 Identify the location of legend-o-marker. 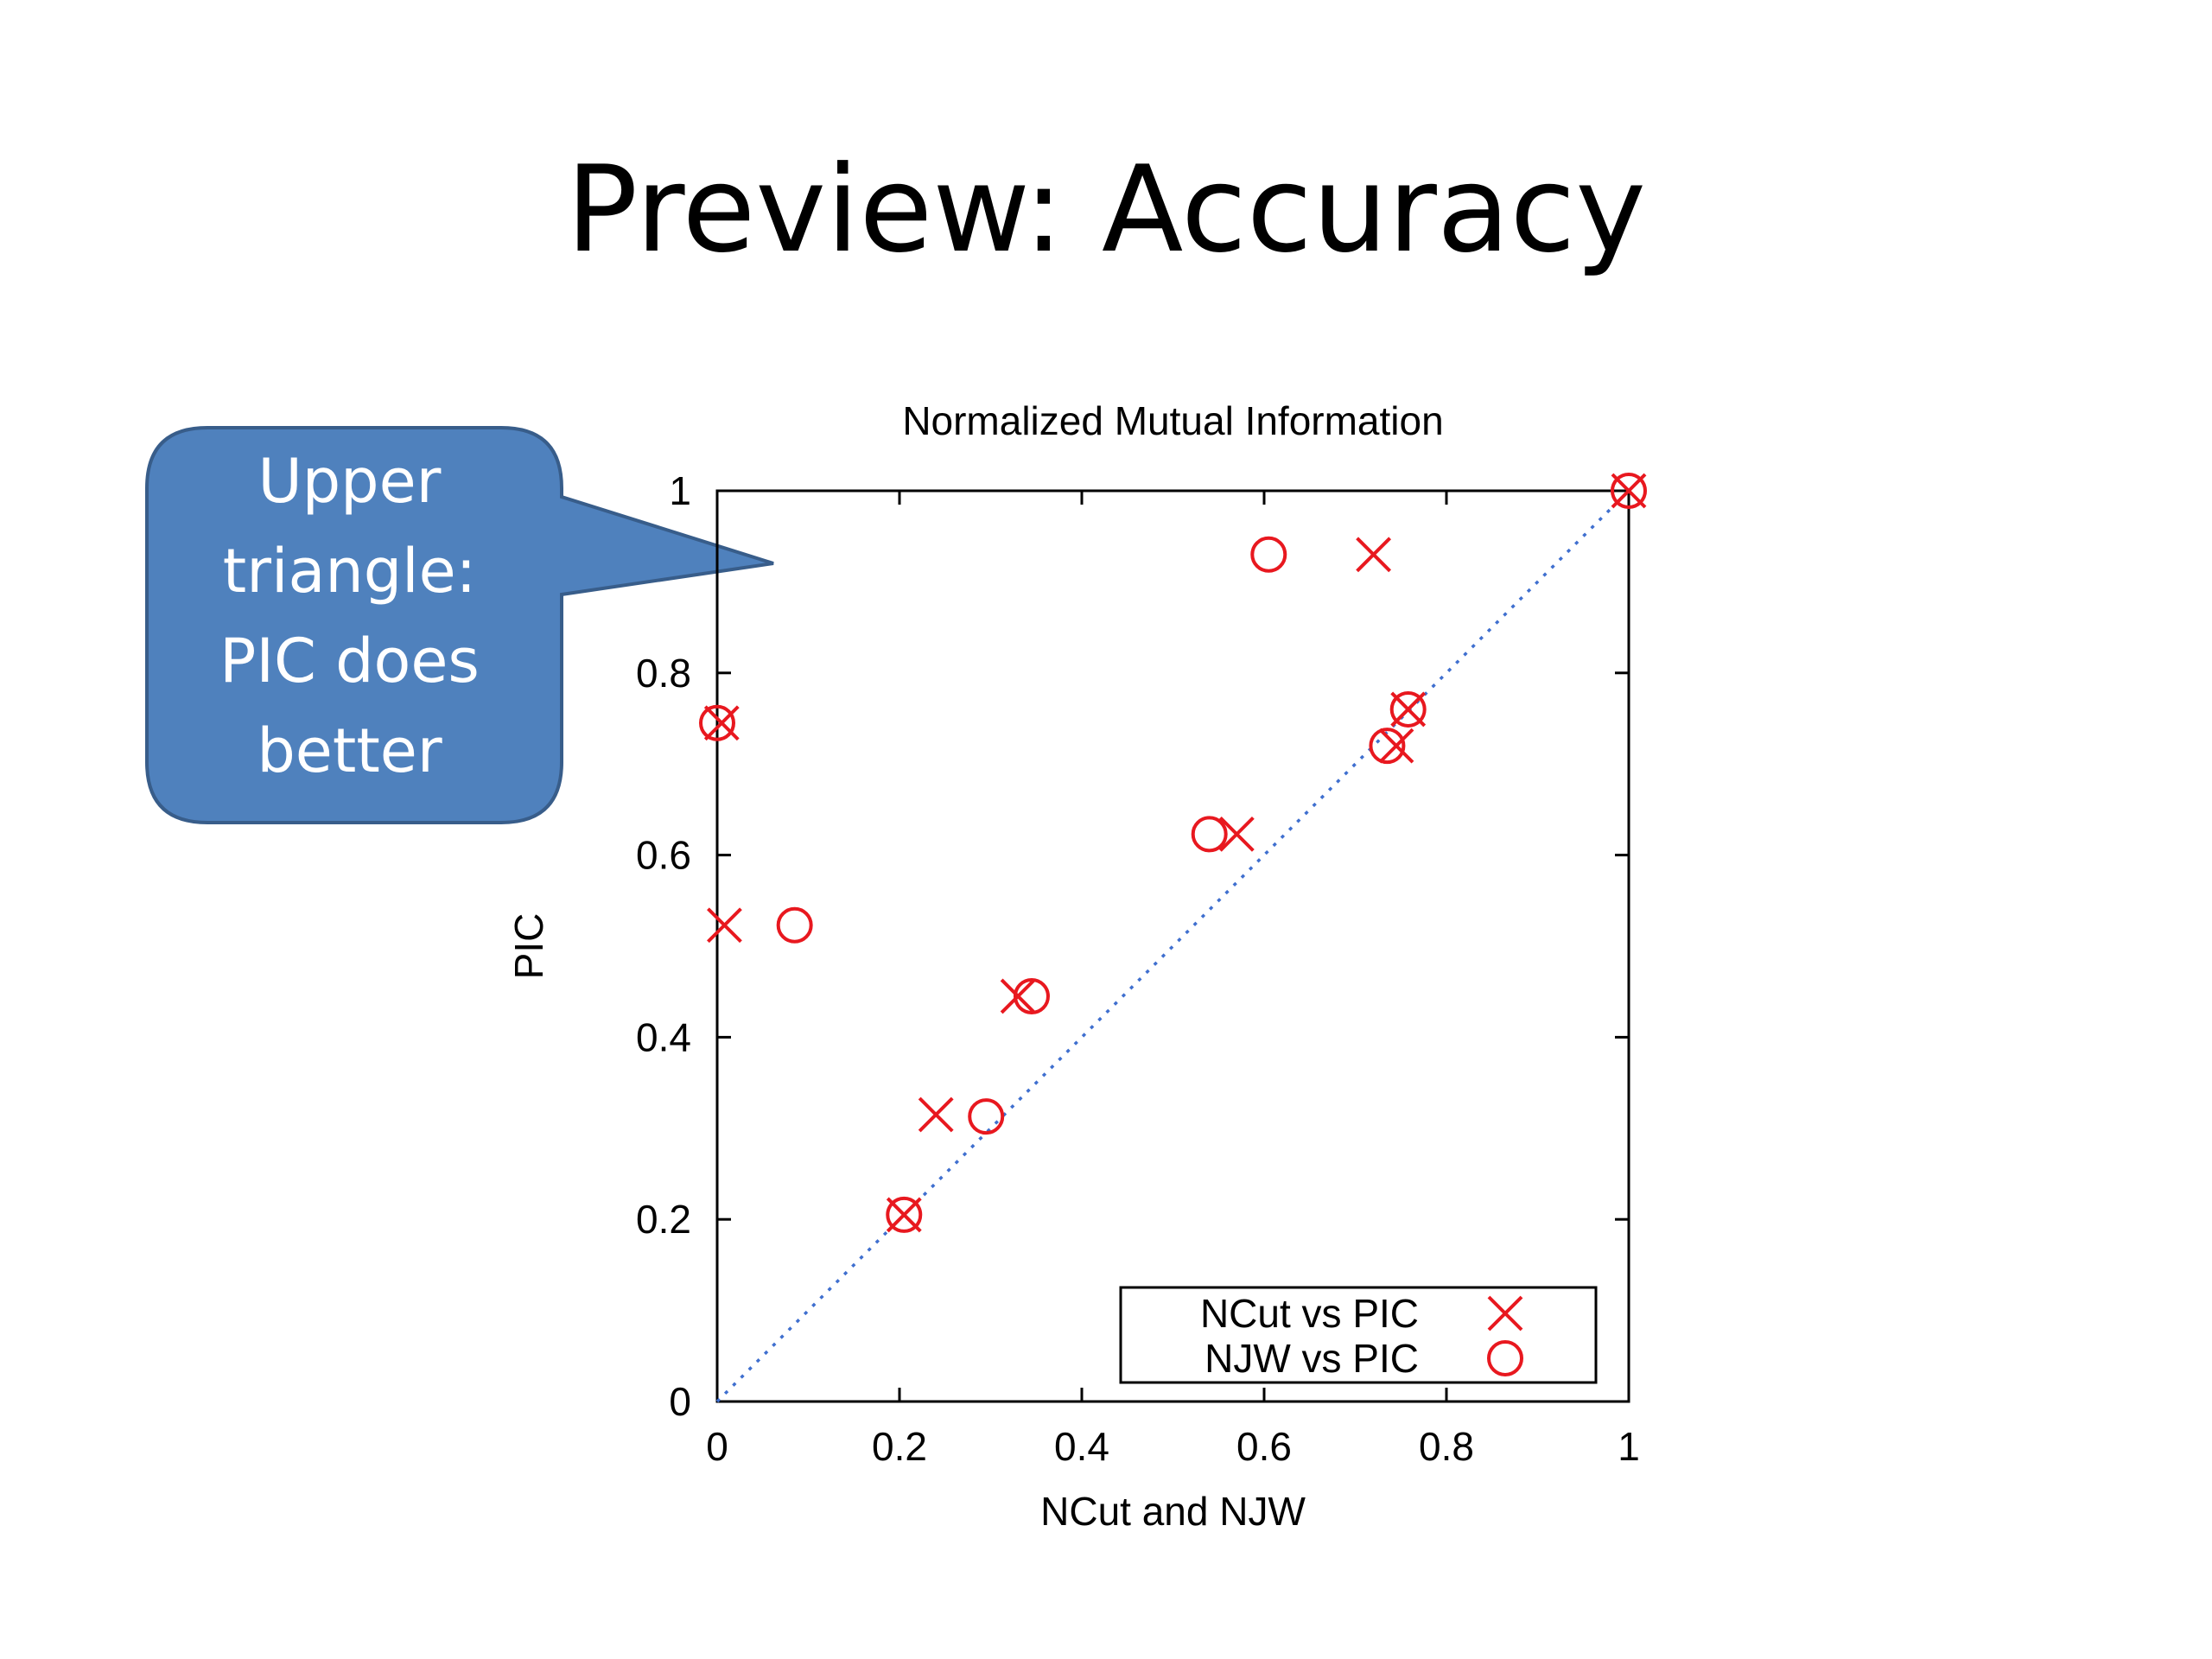
(1505, 1358).